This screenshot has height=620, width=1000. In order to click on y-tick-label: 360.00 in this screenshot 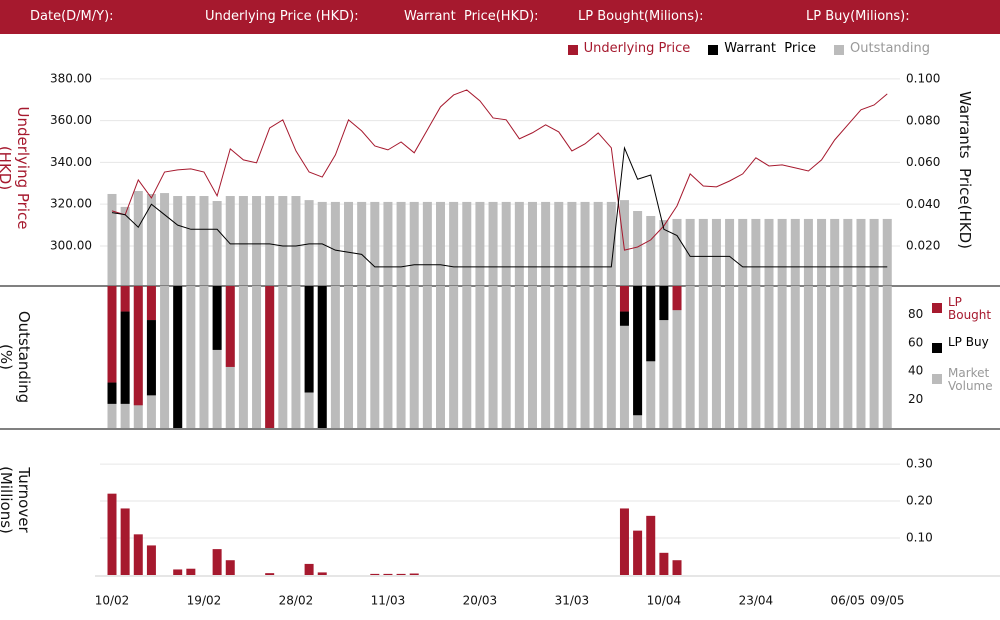, I will do `click(71, 120)`.